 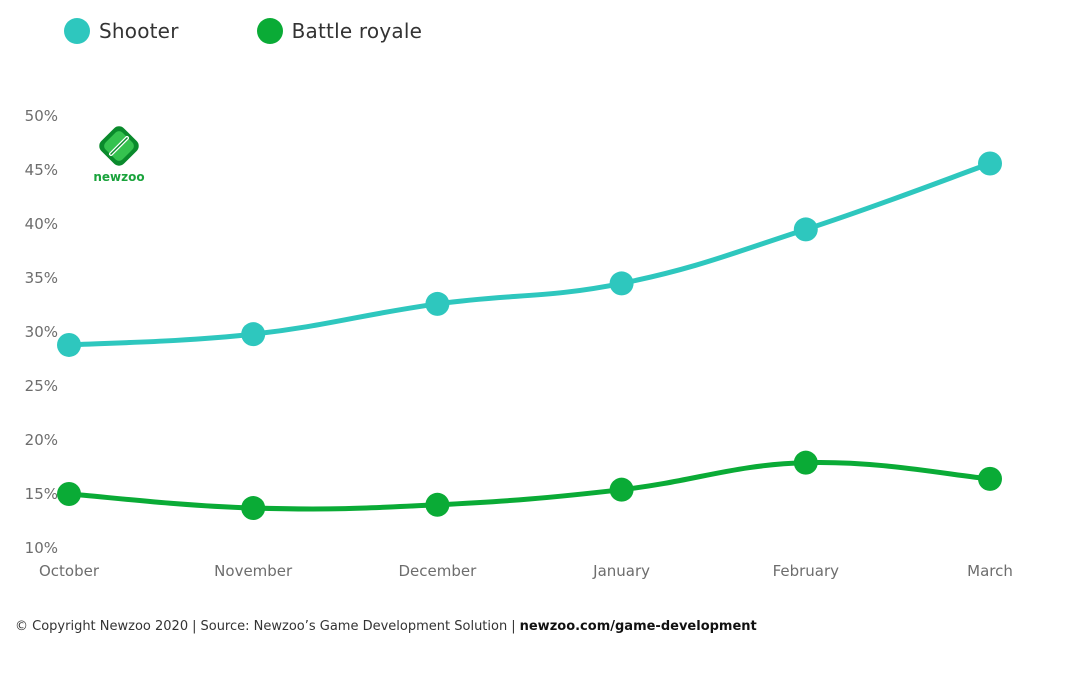 I want to click on y-tick-label-35: 35%, so click(x=41, y=278).